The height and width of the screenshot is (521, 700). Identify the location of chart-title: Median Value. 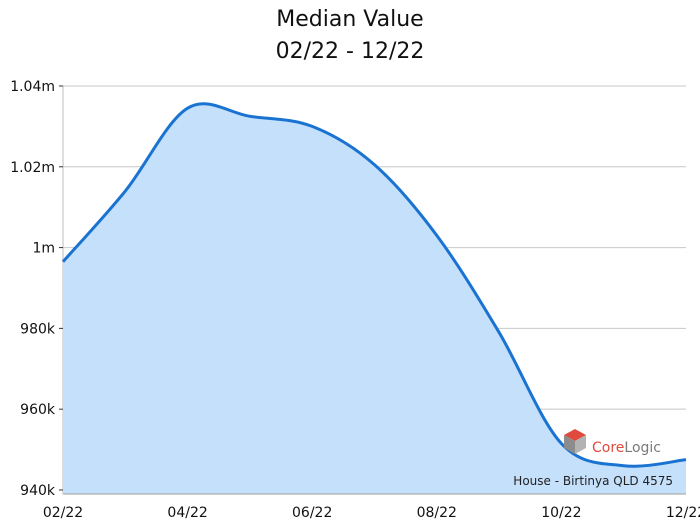
(349, 19).